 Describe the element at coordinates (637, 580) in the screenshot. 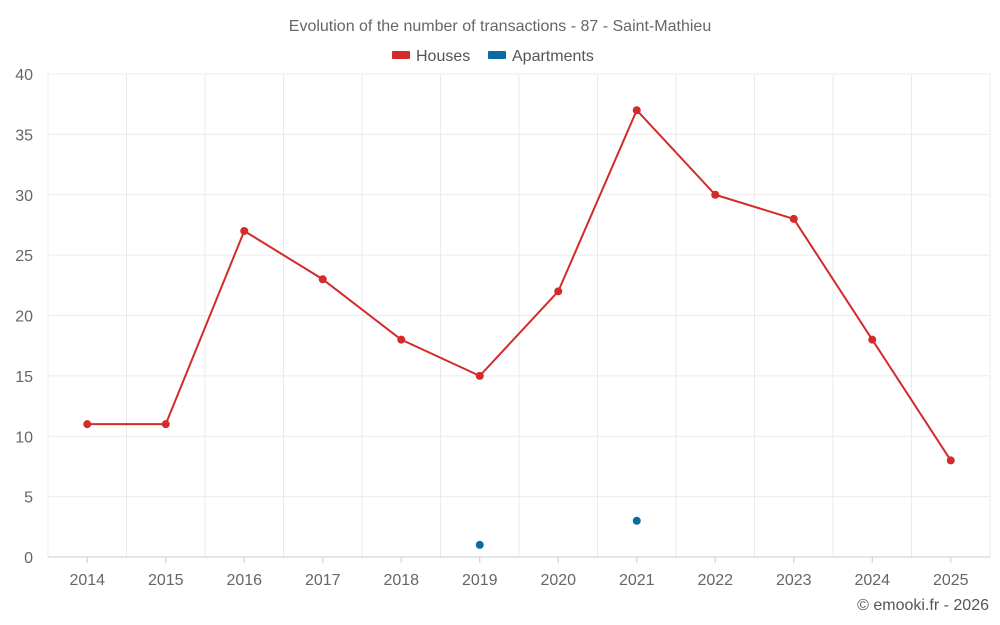

I see `x-tick-label: 2021` at that location.